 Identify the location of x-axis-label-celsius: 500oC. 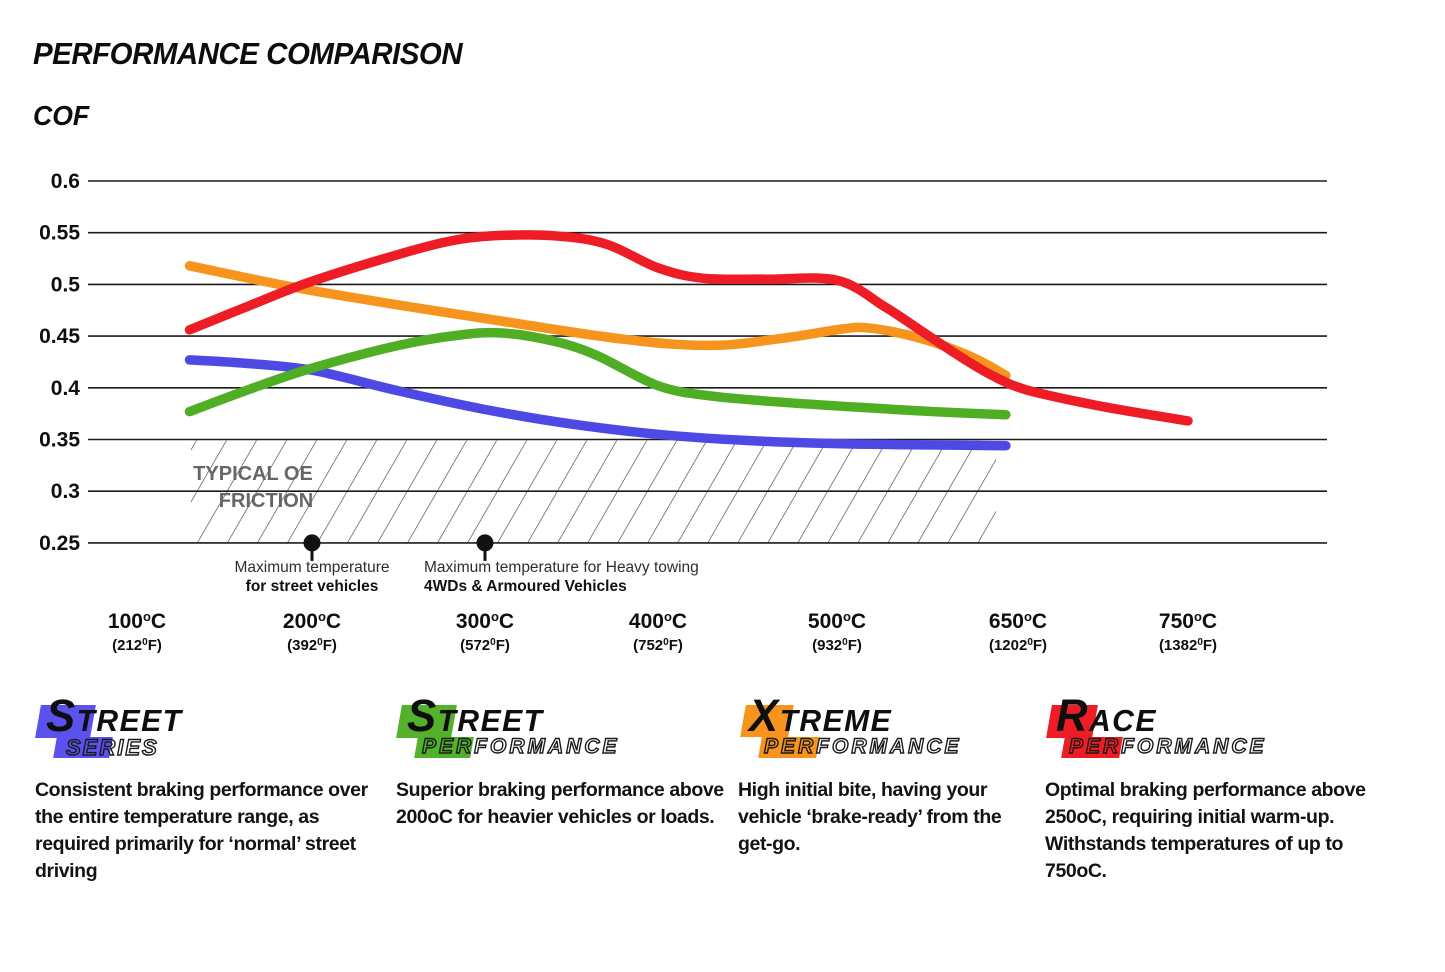
(837, 621).